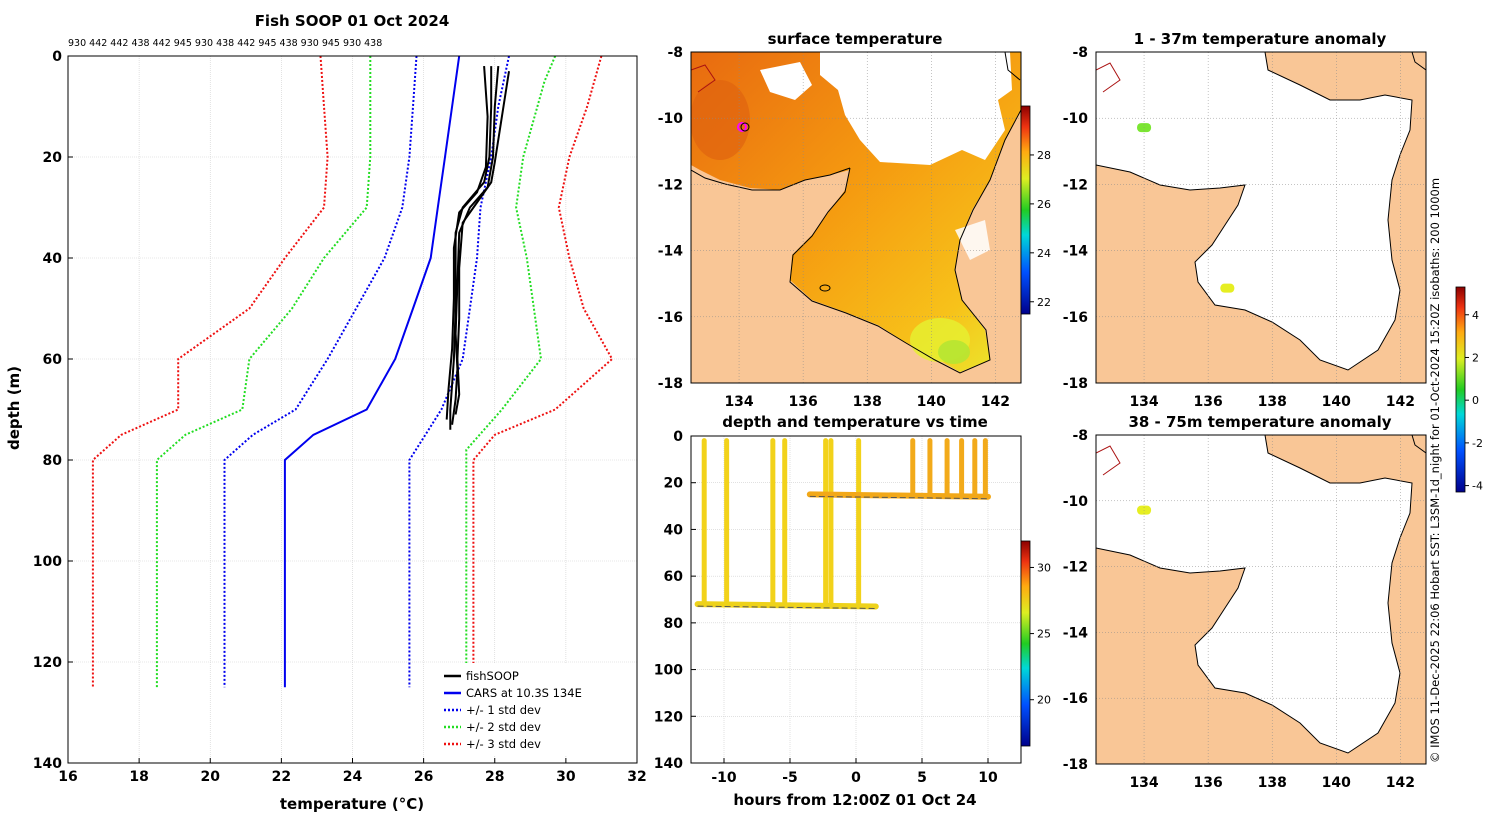 This screenshot has height=820, width=1500. Describe the element at coordinates (47, 764) in the screenshot. I see `profile-ytick-label: 140` at that location.